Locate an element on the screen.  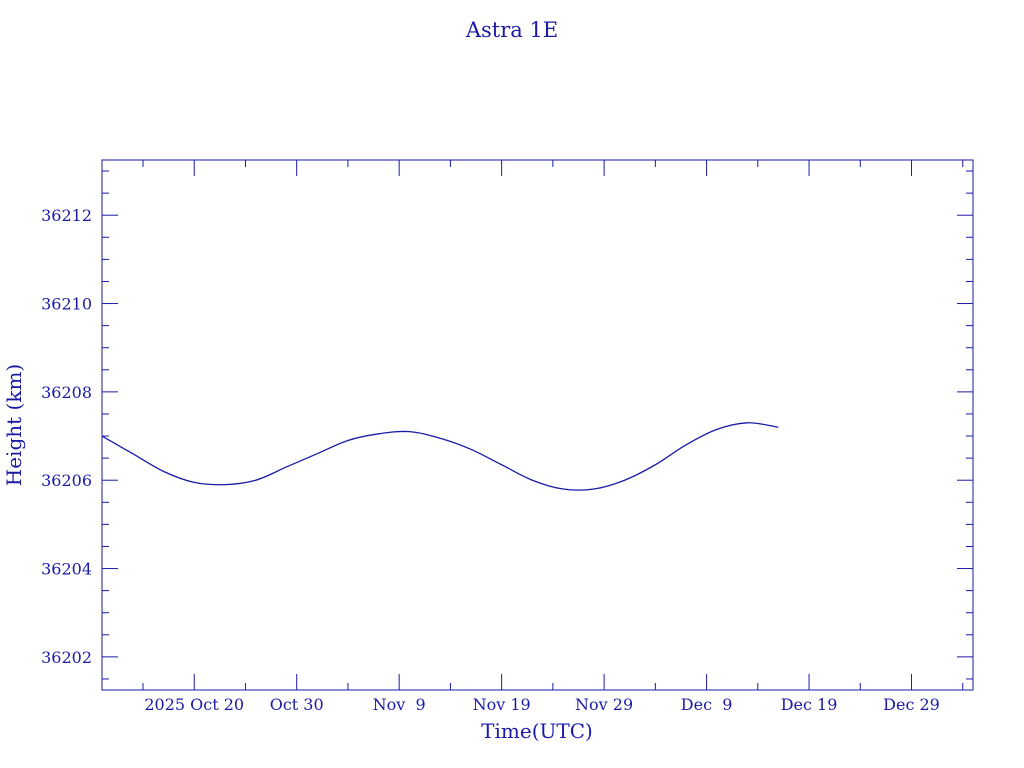
x-tick-label: Nov 9 is located at coordinates (399, 704).